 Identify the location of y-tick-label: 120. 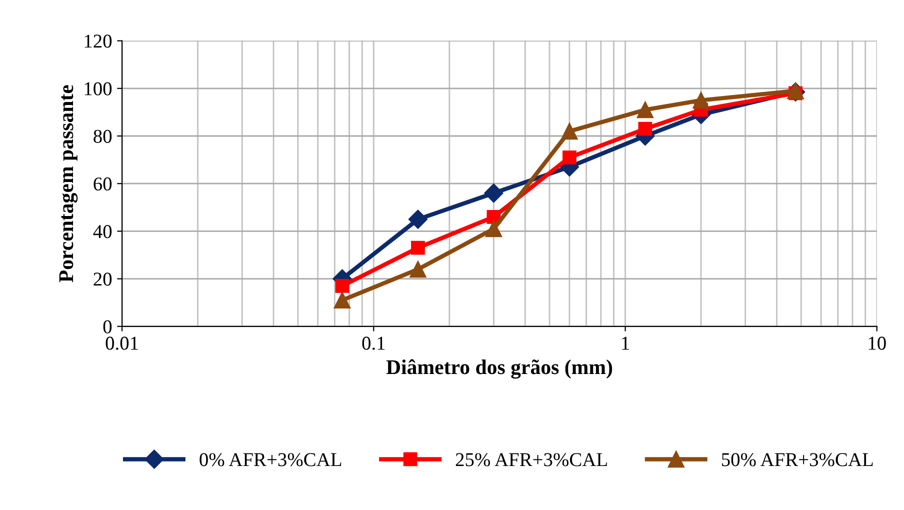
(98, 41).